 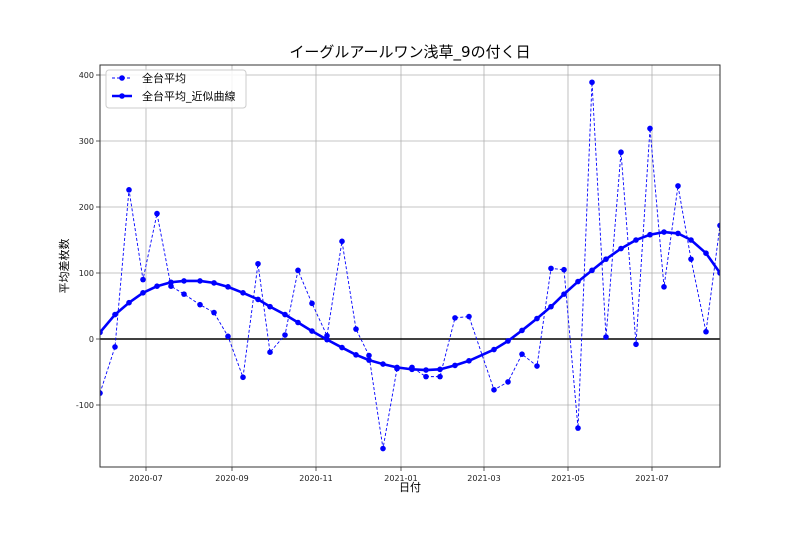 I want to click on x-tick-label: 2021-03, so click(x=483, y=478).